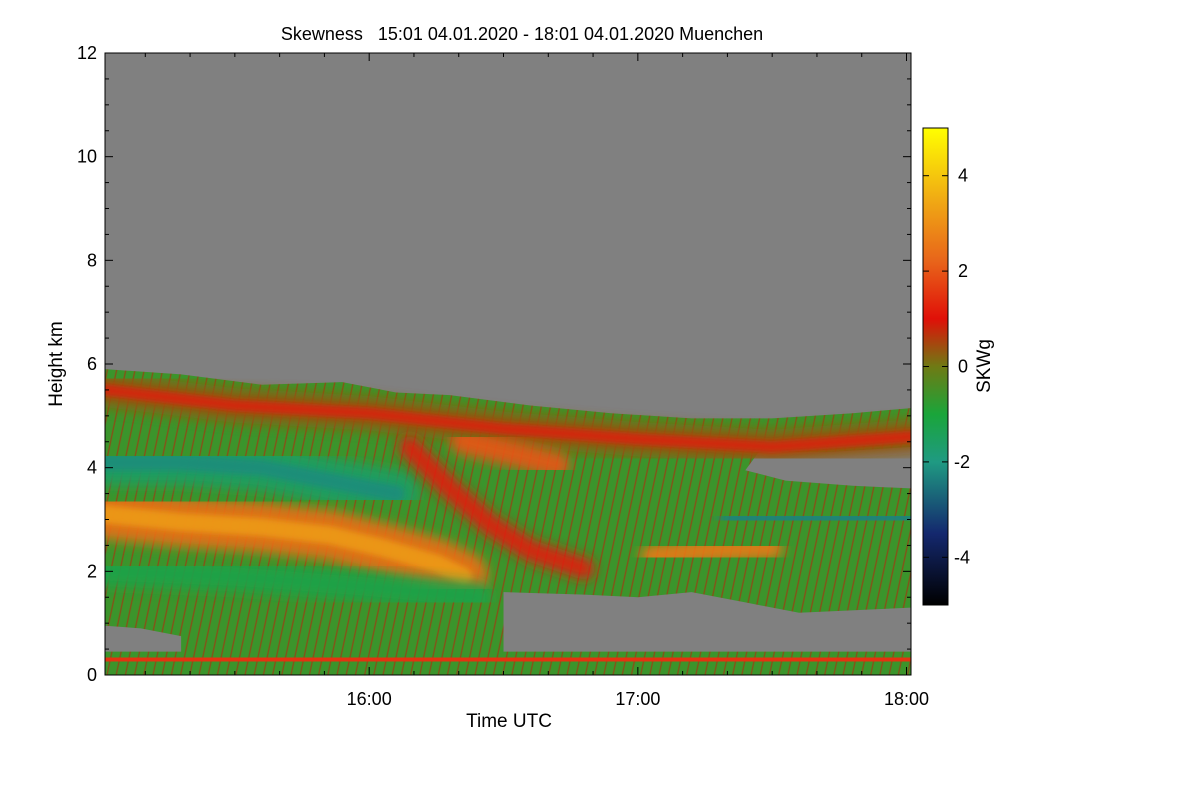 This screenshot has height=800, width=1200. Describe the element at coordinates (637, 699) in the screenshot. I see `x-tick-label: 17:00` at that location.